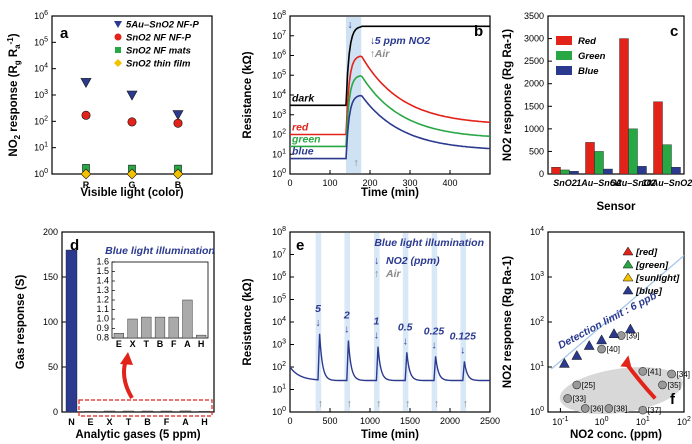 This screenshot has height=444, width=692. I want to click on panel-f-arrowhead, so click(626, 361).